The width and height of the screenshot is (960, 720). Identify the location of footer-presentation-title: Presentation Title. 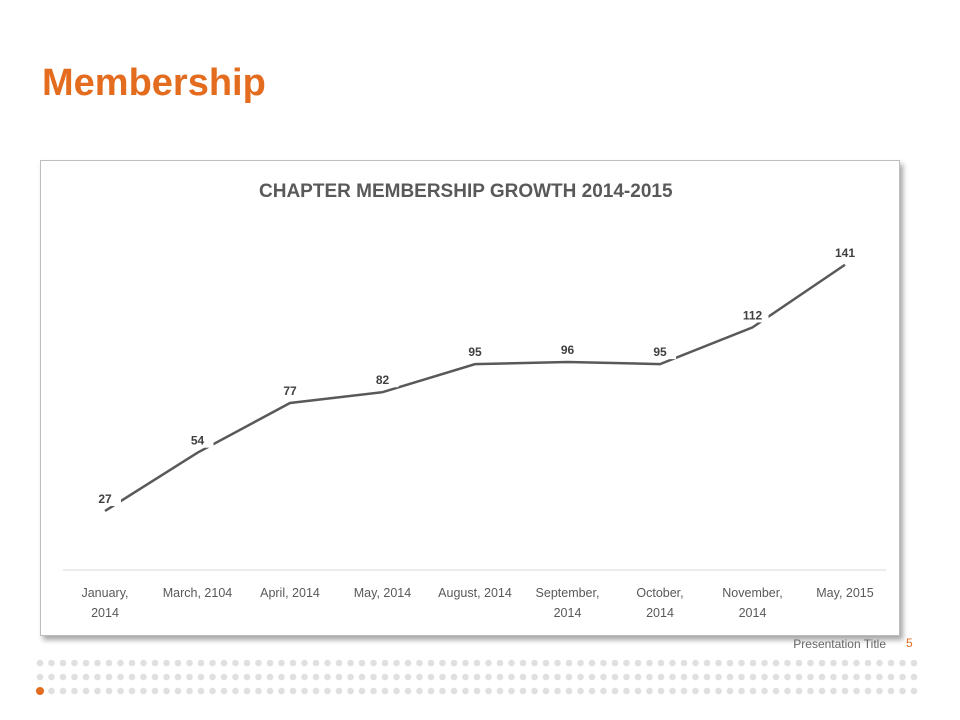
(839, 644).